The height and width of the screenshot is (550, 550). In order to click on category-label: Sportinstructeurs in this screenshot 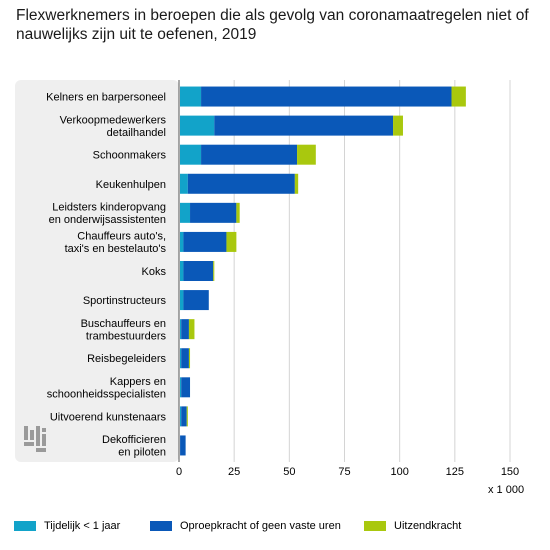, I will do `click(125, 301)`.